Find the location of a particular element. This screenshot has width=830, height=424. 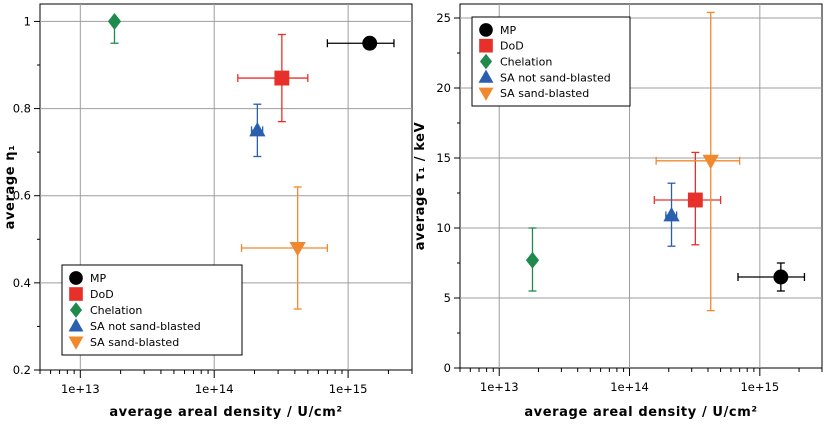

y-axis-label: average η₁ is located at coordinates (10, 187).